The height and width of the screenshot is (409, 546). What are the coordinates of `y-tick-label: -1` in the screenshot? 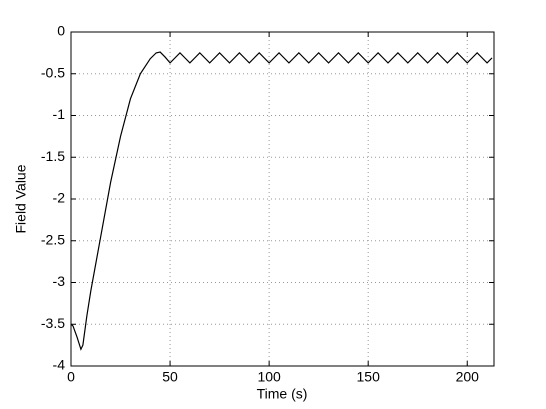 It's located at (59, 114).